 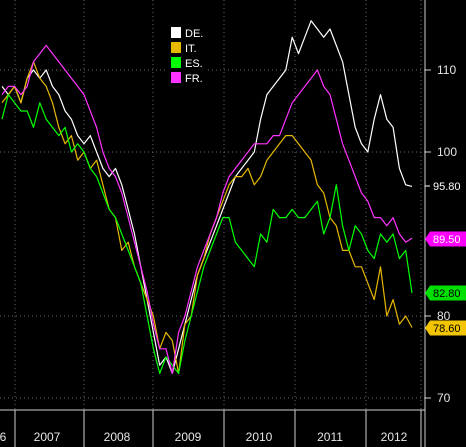 What do you see at coordinates (444, 316) in the screenshot?
I see `y-tick-label: 80` at bounding box center [444, 316].